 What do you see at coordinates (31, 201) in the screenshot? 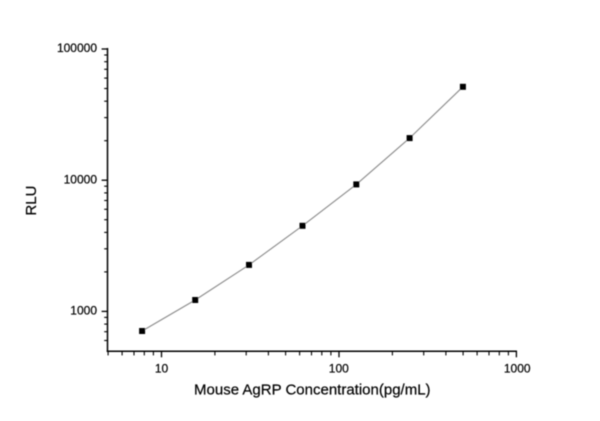
I see `svg-text: RLU` at bounding box center [31, 201].